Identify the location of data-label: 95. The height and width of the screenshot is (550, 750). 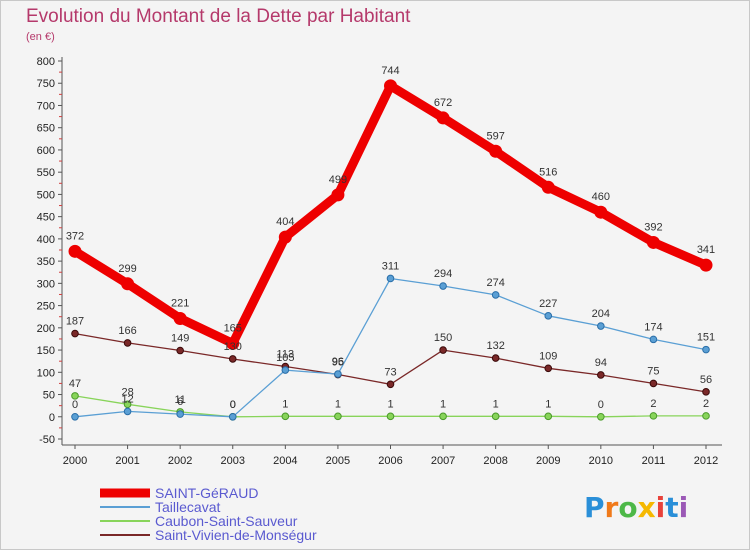
(338, 363).